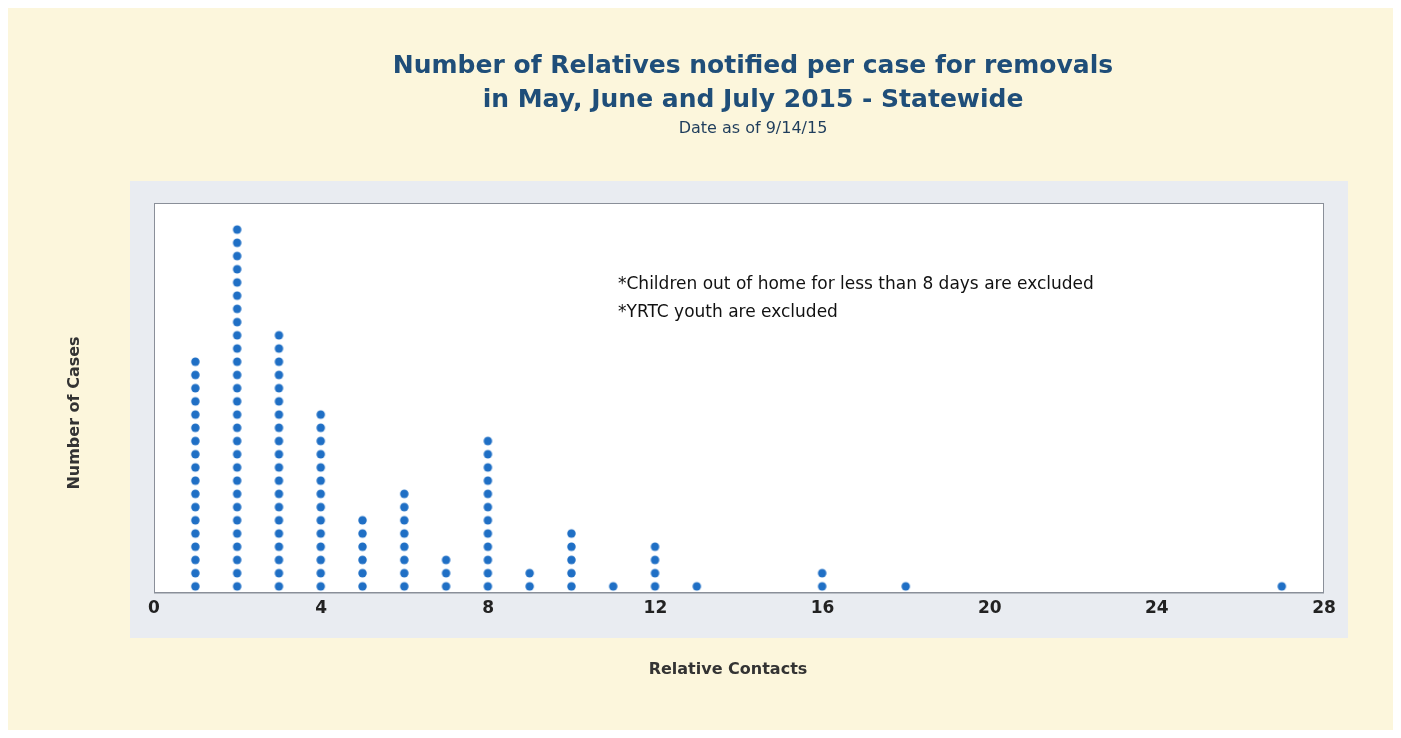 This screenshot has height=738, width=1401. I want to click on annotation: *Children out of home for less than 8 days are excluded, so click(856, 283).